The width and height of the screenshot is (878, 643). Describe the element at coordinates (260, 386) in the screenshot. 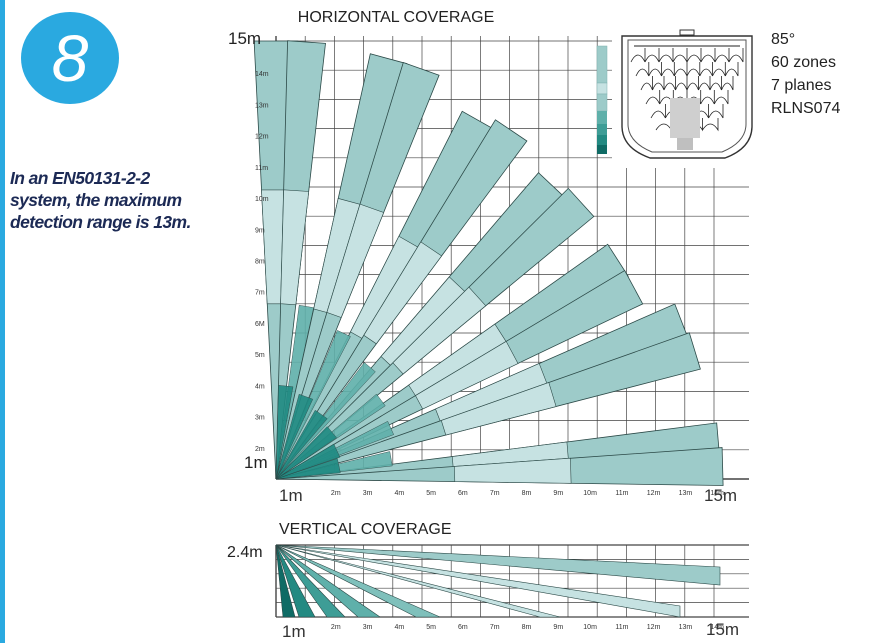

I see `horizontal-y-tick-label: 4m` at that location.